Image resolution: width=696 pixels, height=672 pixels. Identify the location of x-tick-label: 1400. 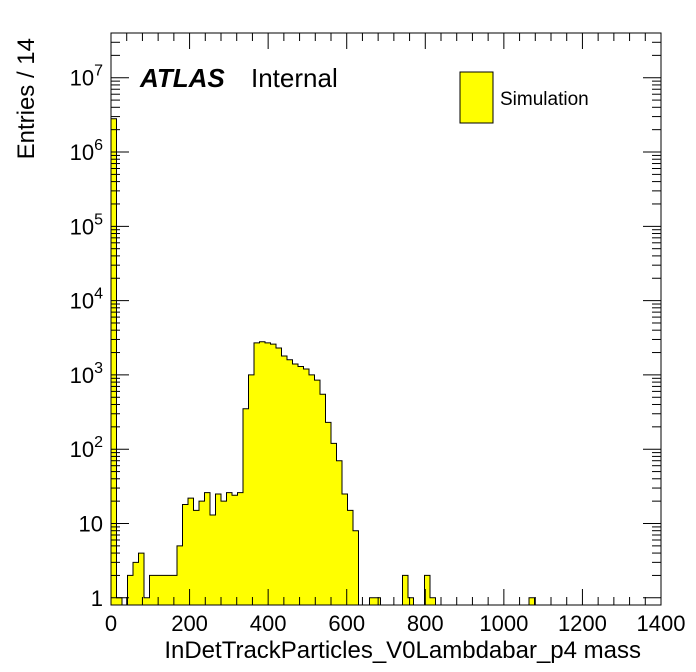
(661, 623).